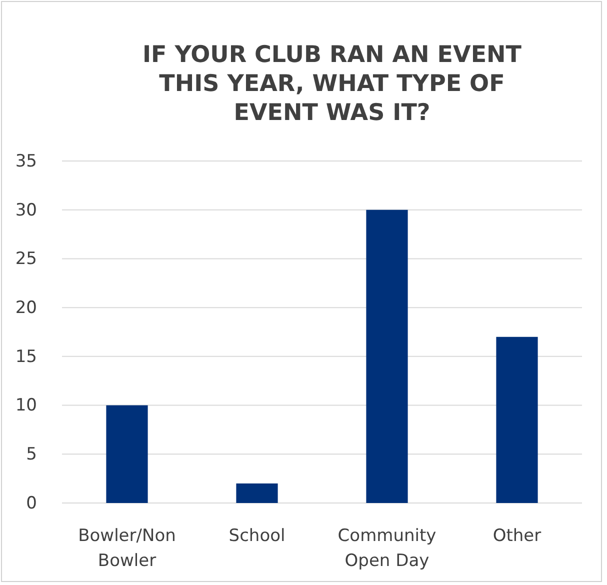 The width and height of the screenshot is (607, 585). I want to click on x-tick-label: Bowler/Non Bowler, so click(127, 548).